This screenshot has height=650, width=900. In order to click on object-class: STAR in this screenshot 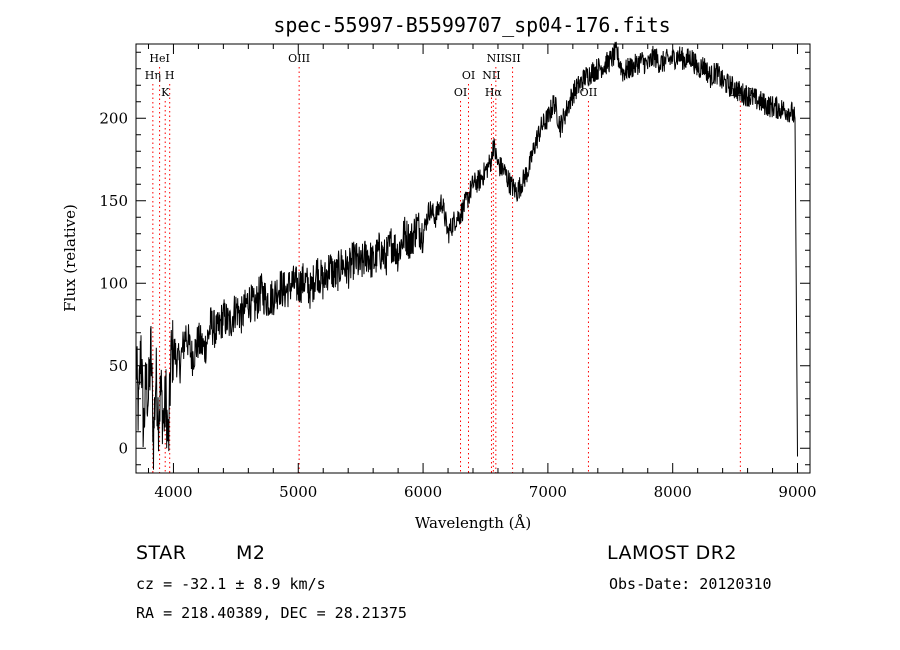, I will do `click(161, 553)`.